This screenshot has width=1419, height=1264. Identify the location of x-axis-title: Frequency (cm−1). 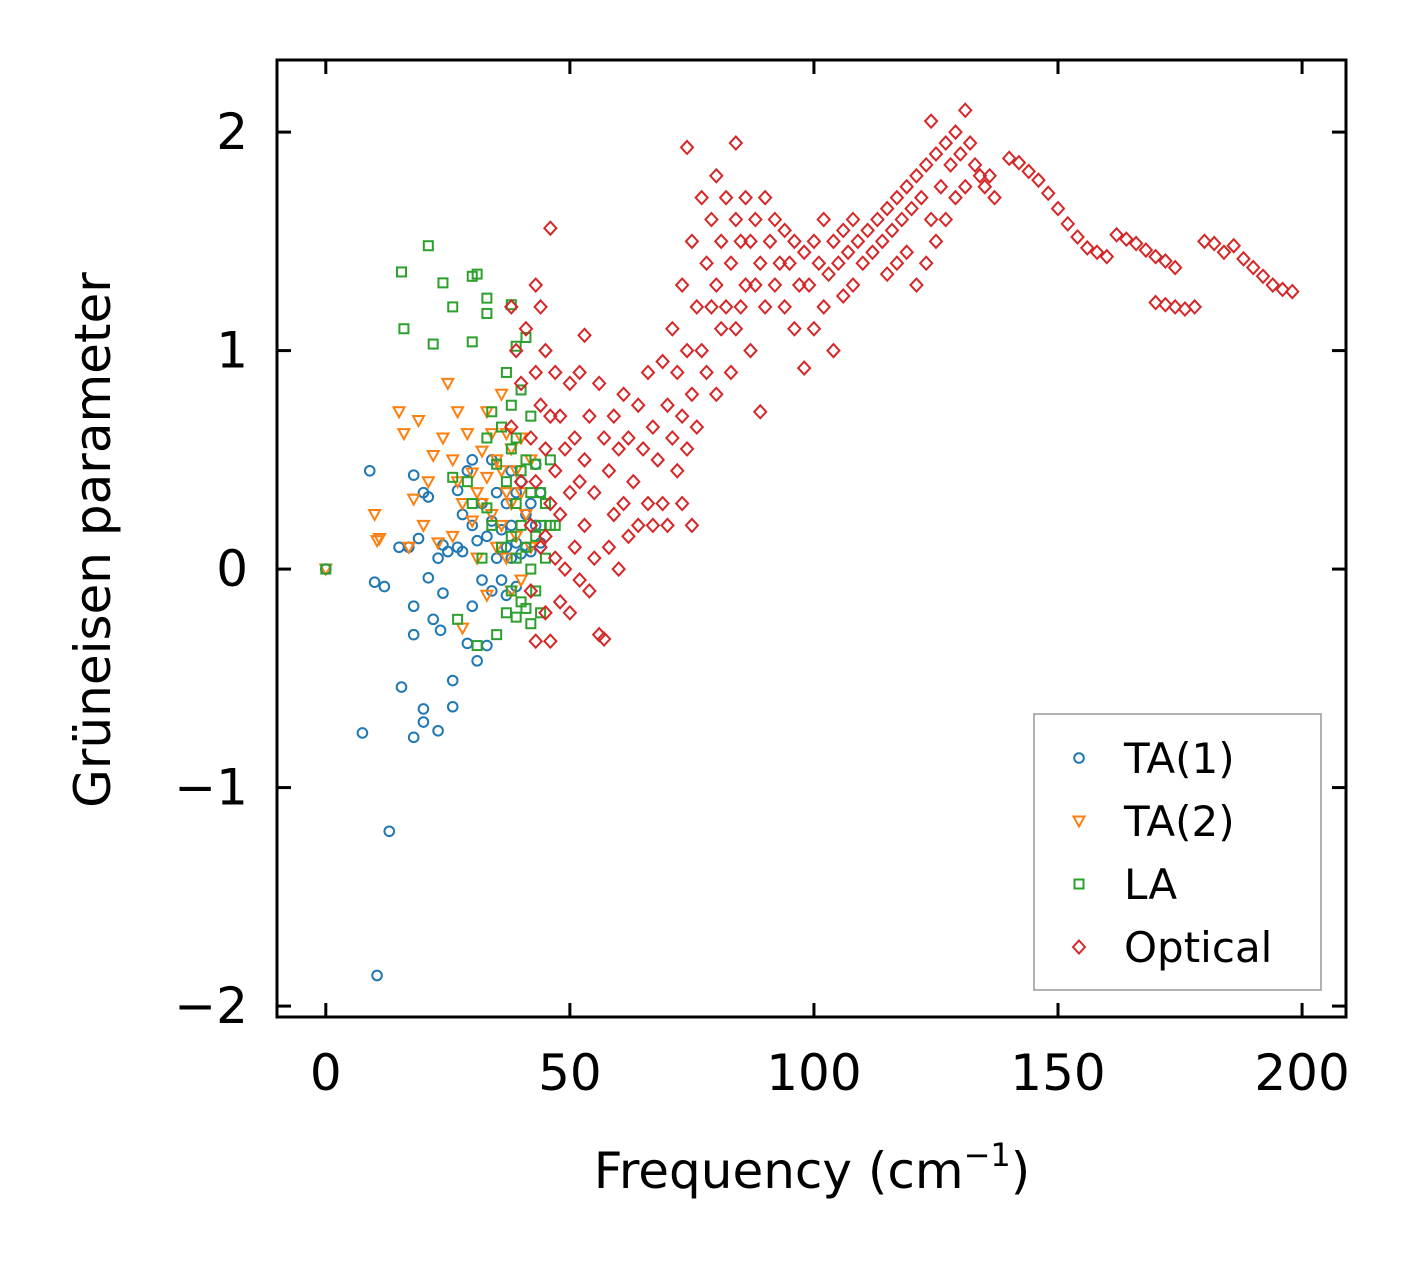
(812, 1168).